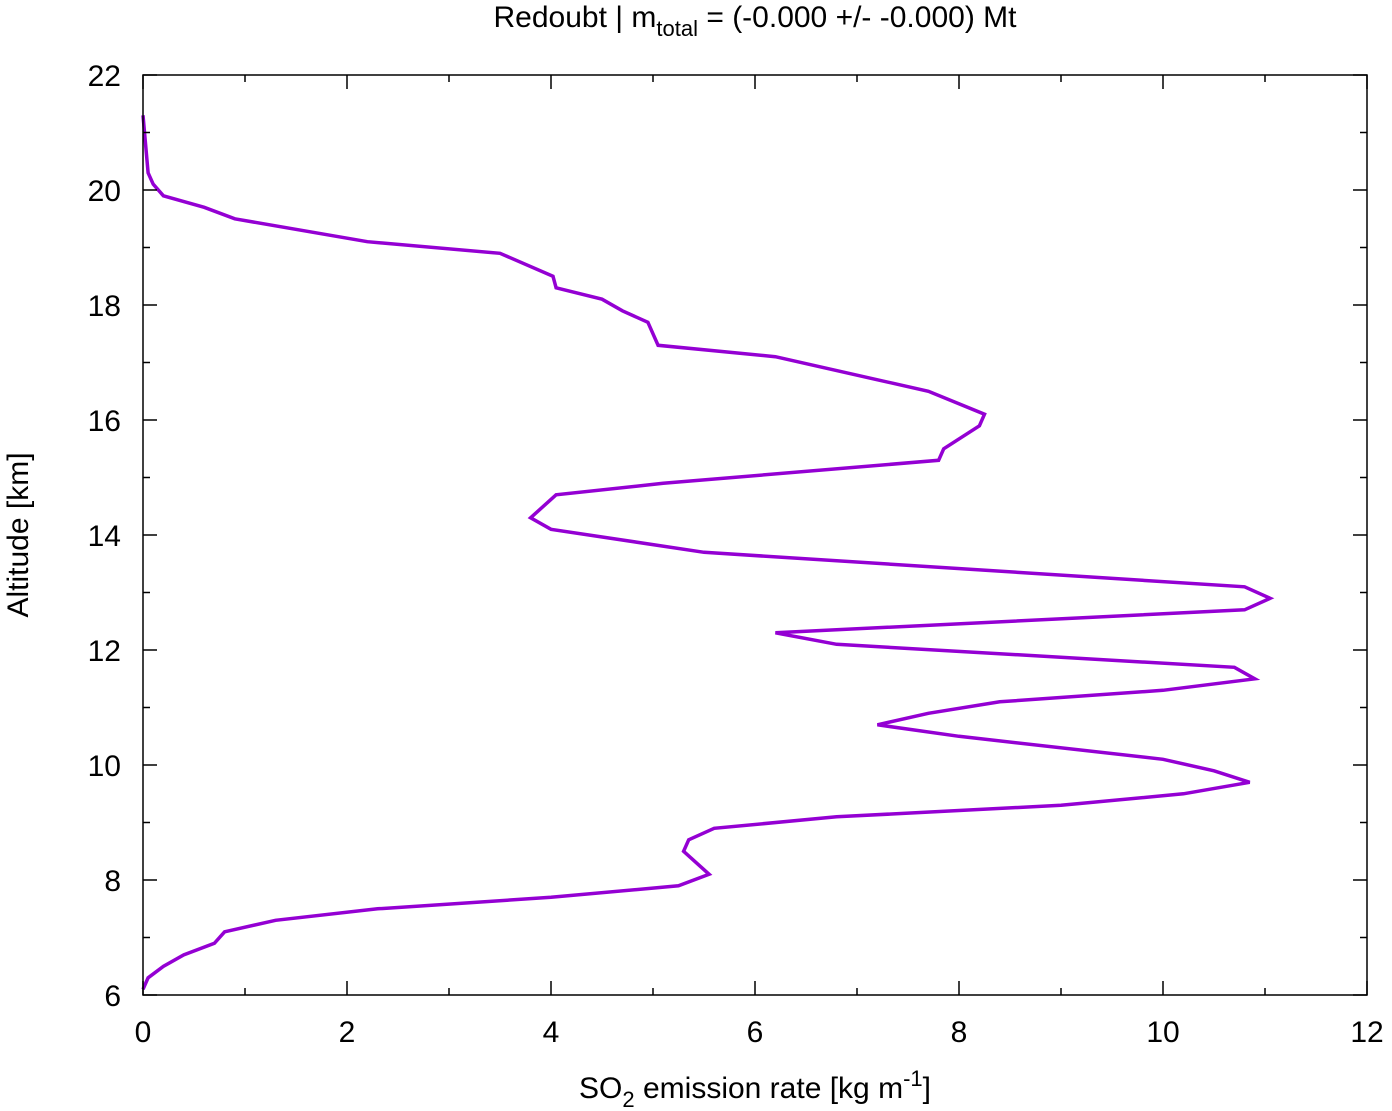 The height and width of the screenshot is (1111, 1392). Describe the element at coordinates (104, 421) in the screenshot. I see `y-tick-label: 16` at that location.